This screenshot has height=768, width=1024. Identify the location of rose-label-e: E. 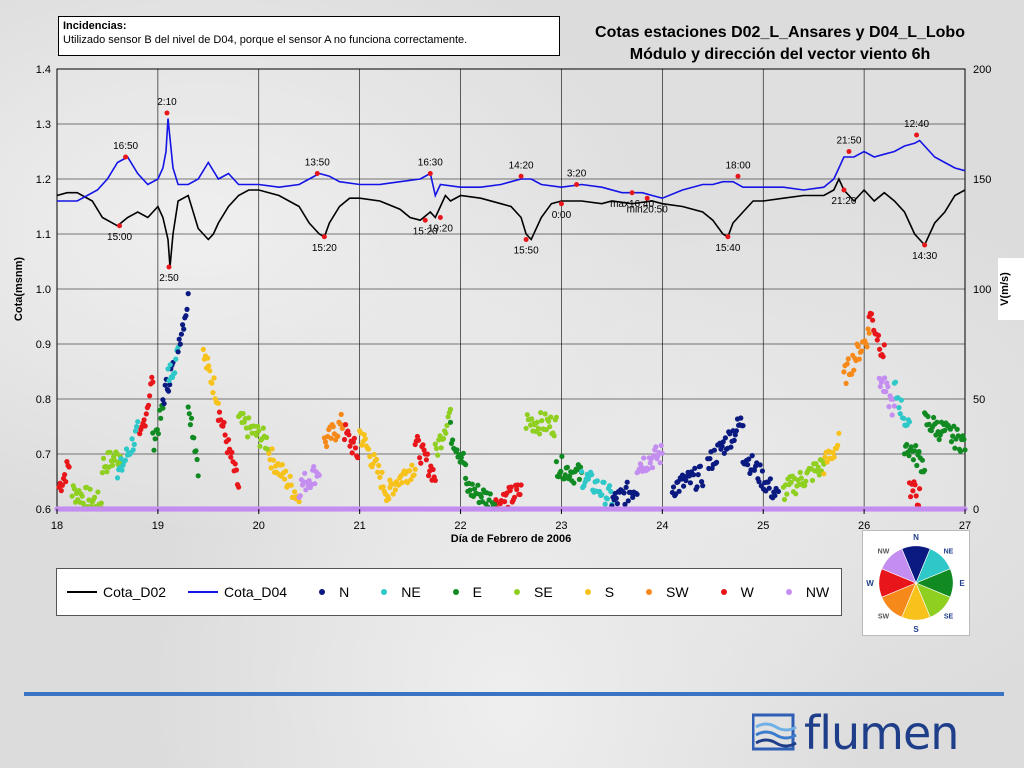
(962, 583).